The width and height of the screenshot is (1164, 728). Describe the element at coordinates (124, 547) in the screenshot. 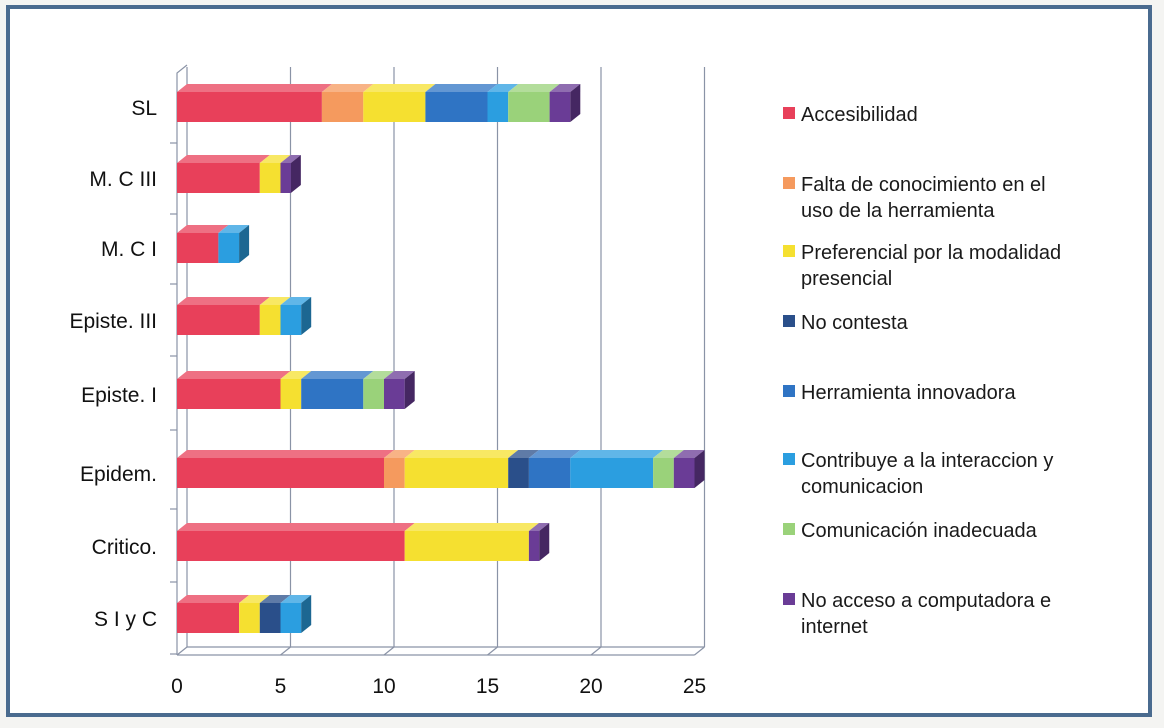

I see `y-category-label: Critico.` at that location.